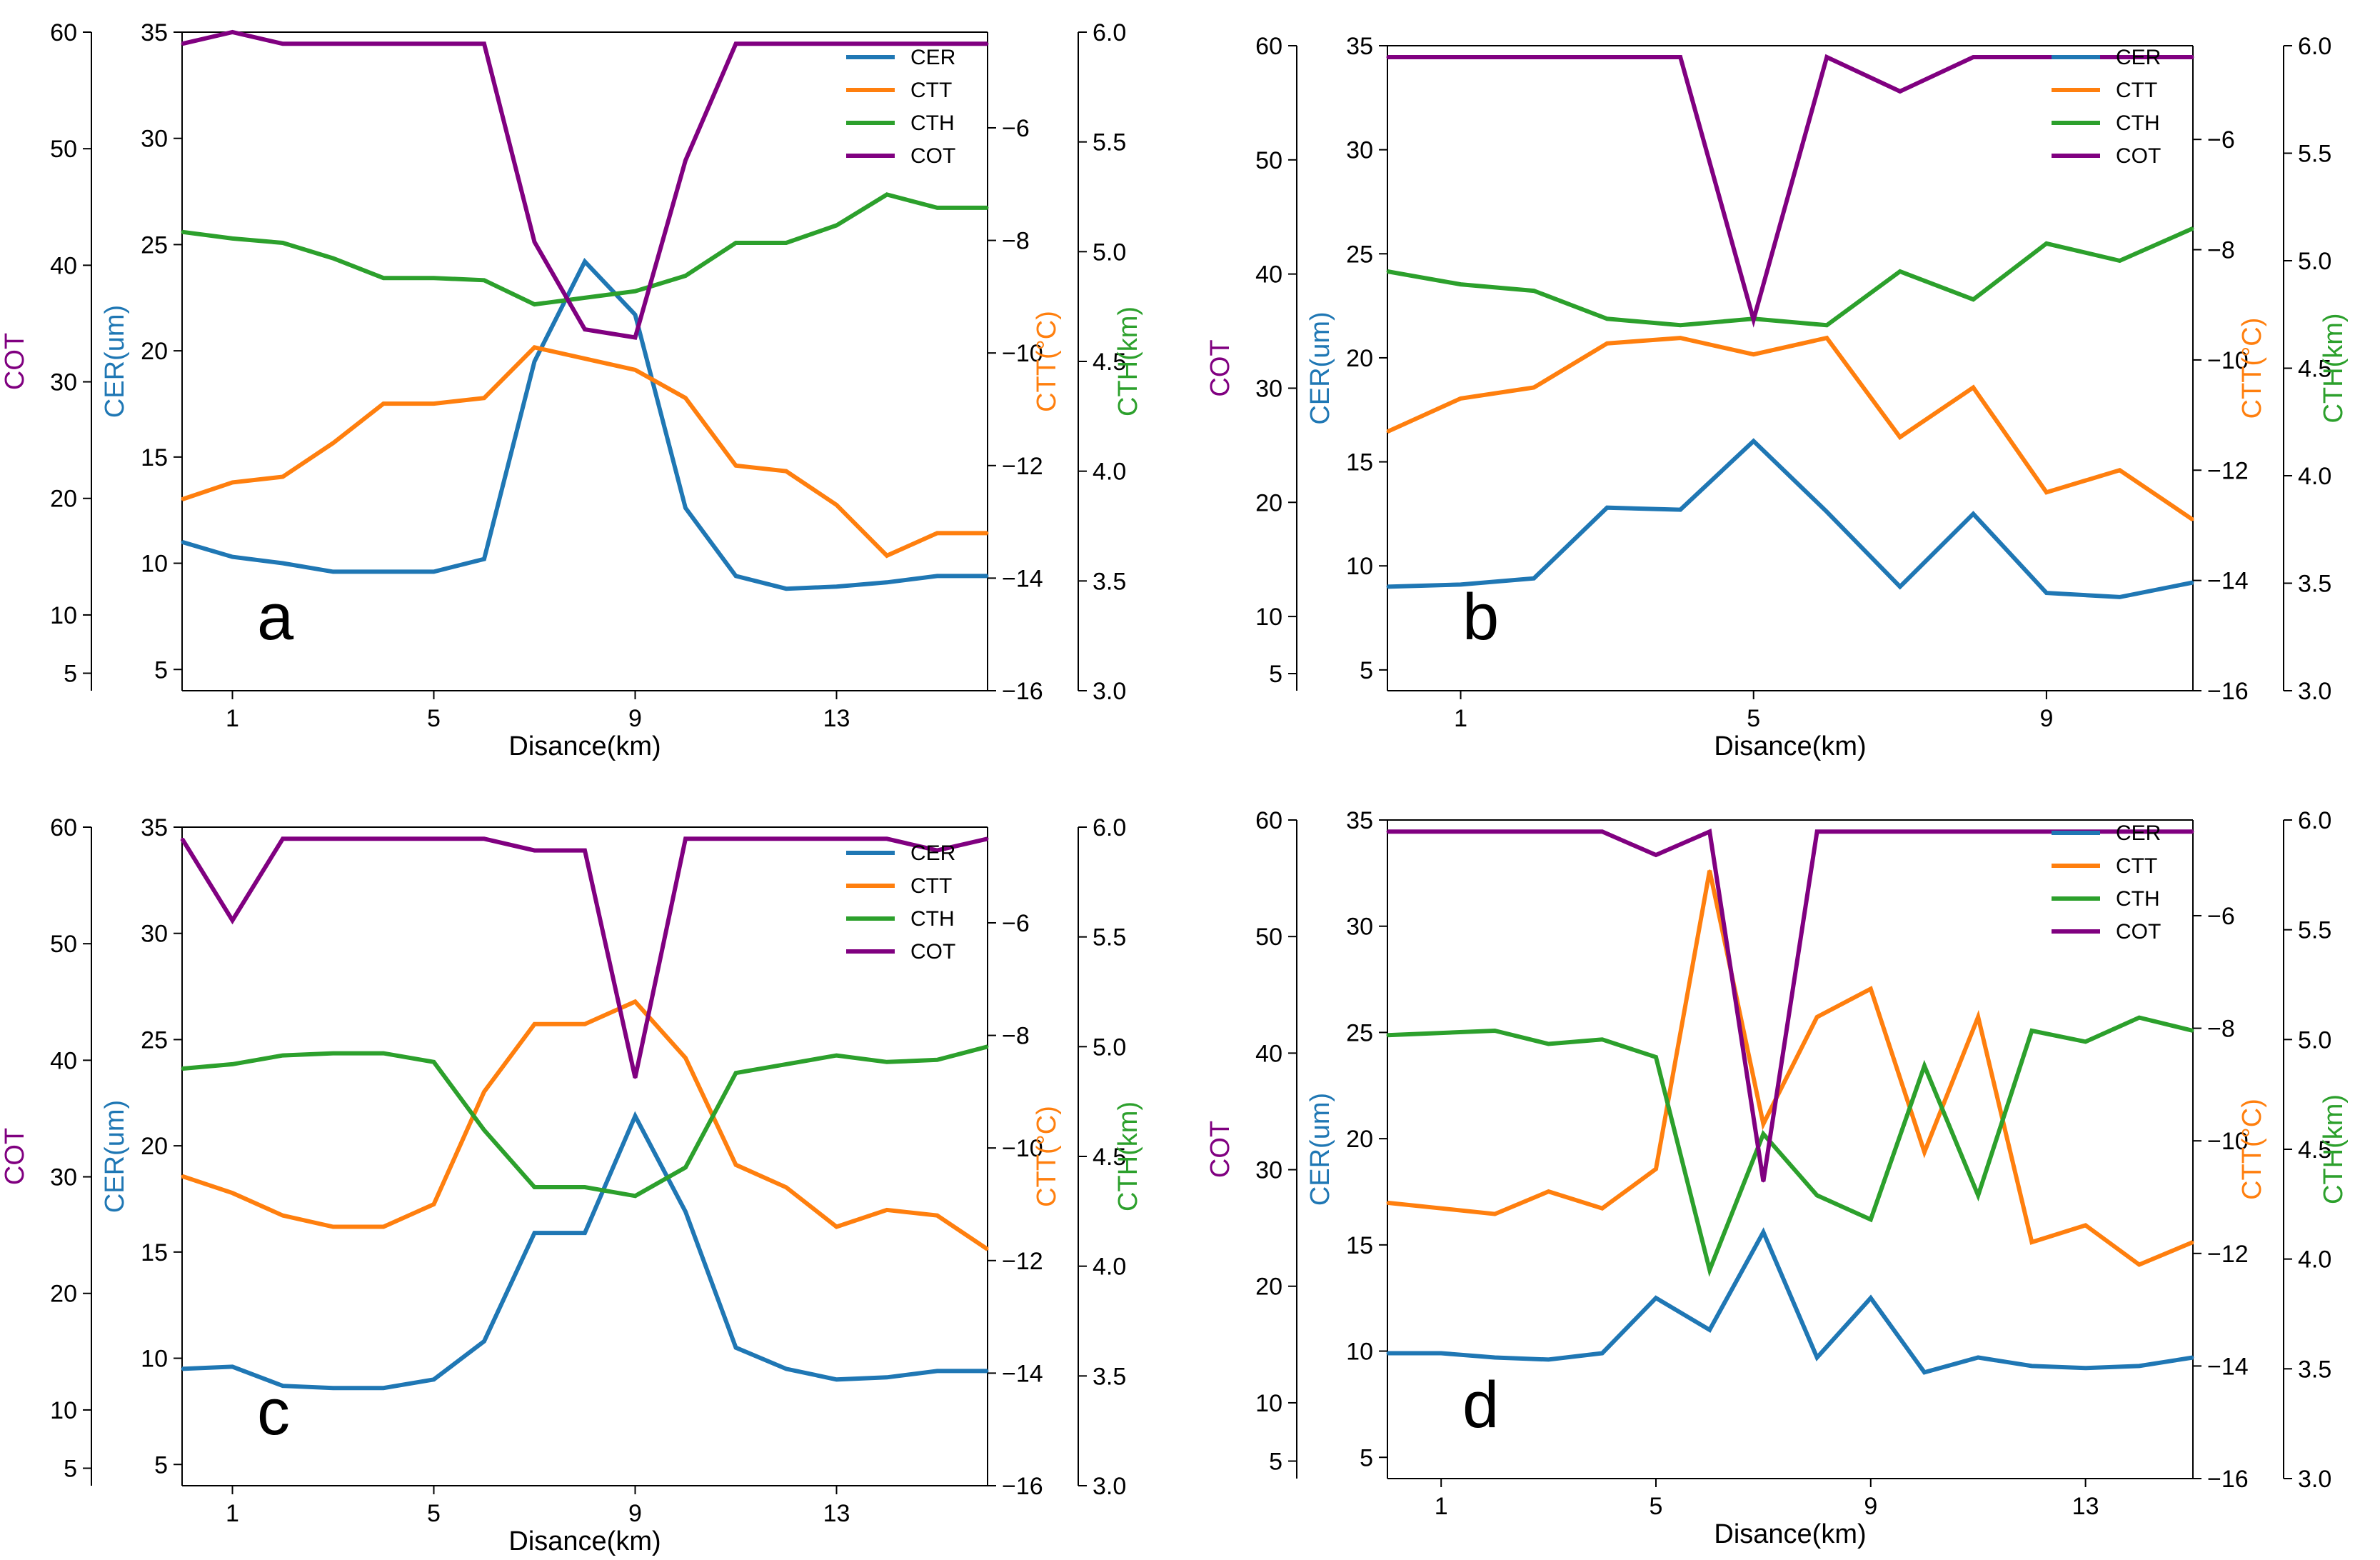  What do you see at coordinates (2314, 46) in the screenshot?
I see `cth-tick-label: 6.0` at bounding box center [2314, 46].